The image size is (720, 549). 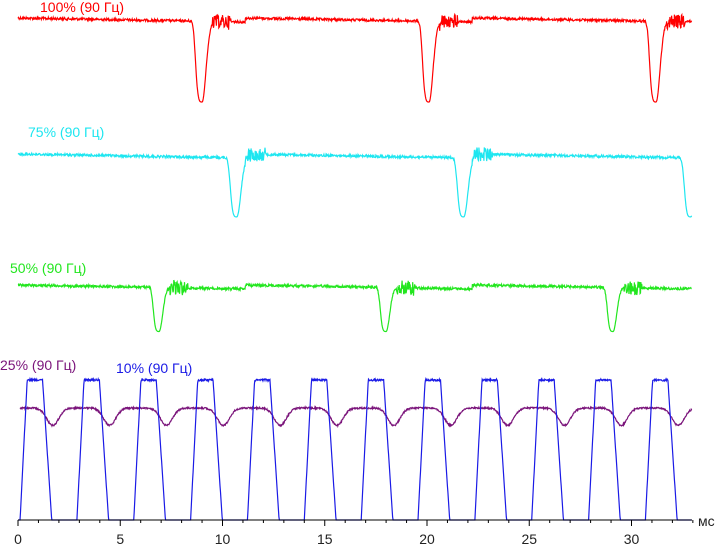 I want to click on x-tick-label: 20, so click(x=427, y=539).